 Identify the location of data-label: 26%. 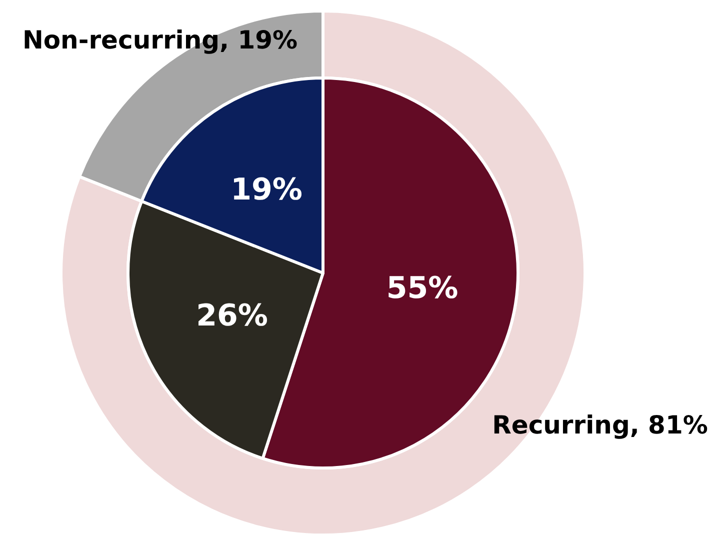
(232, 316).